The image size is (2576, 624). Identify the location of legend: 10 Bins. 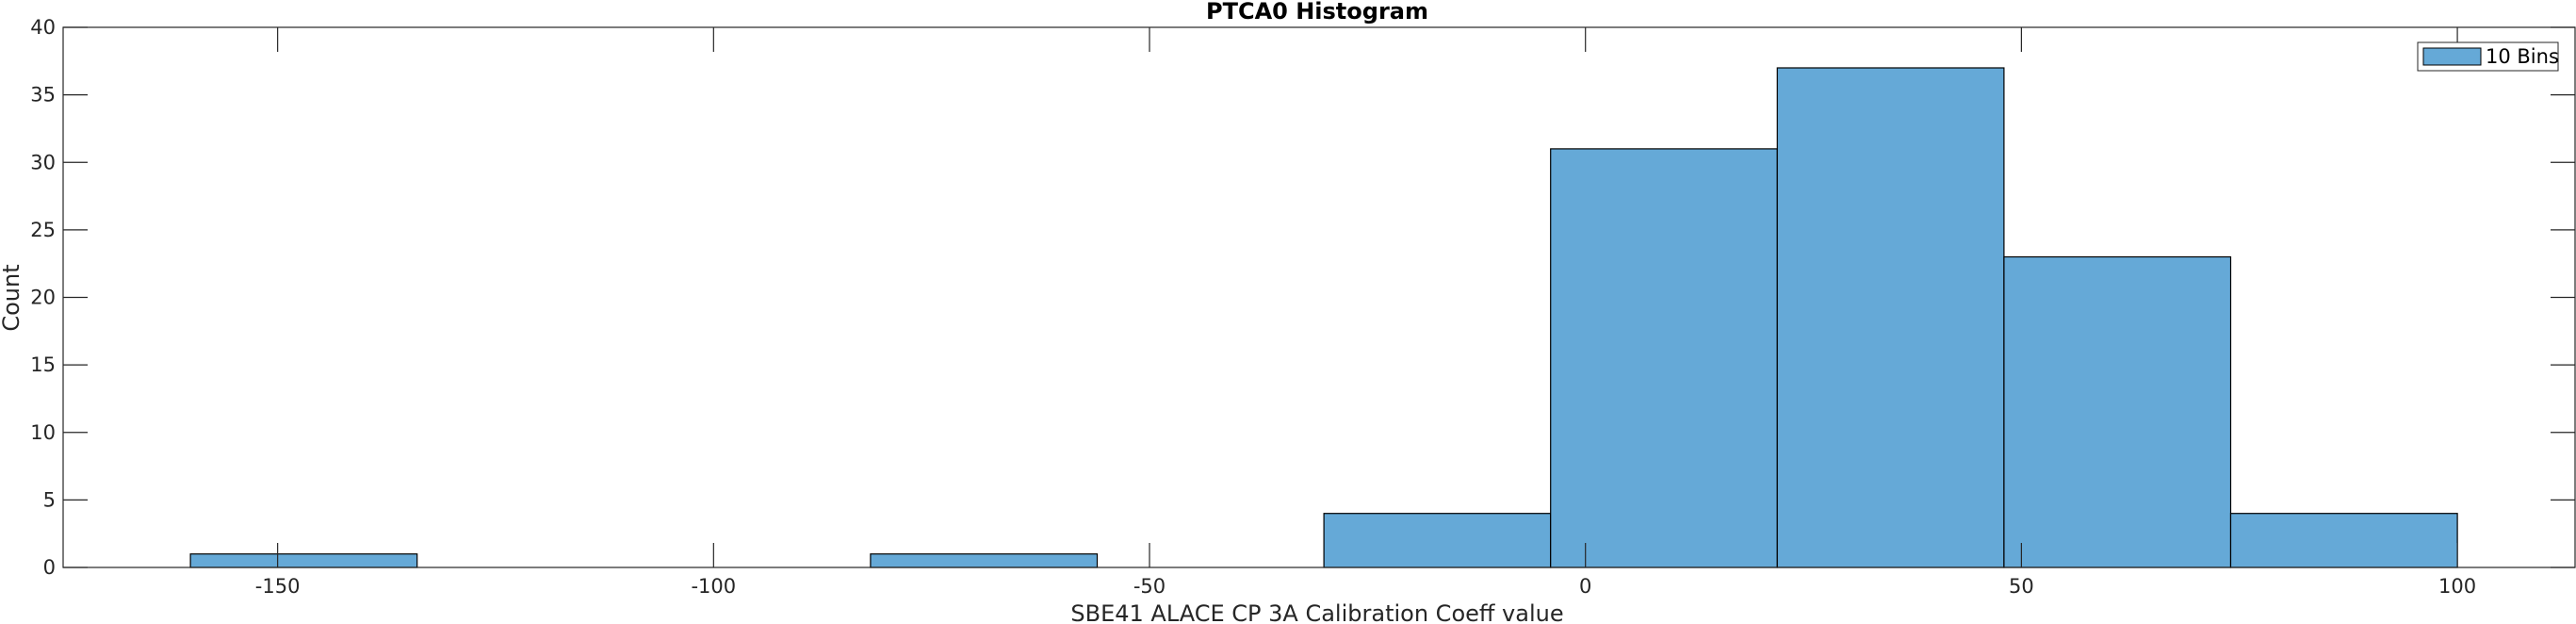
(2488, 57).